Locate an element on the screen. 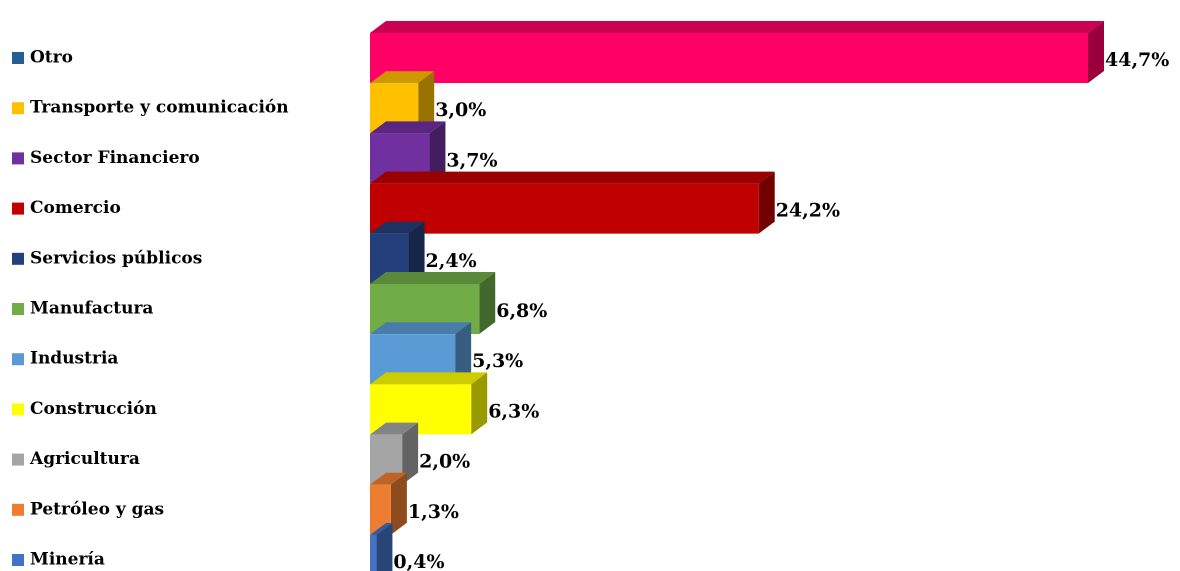  legend-label: Petróleo y gas is located at coordinates (97, 509).